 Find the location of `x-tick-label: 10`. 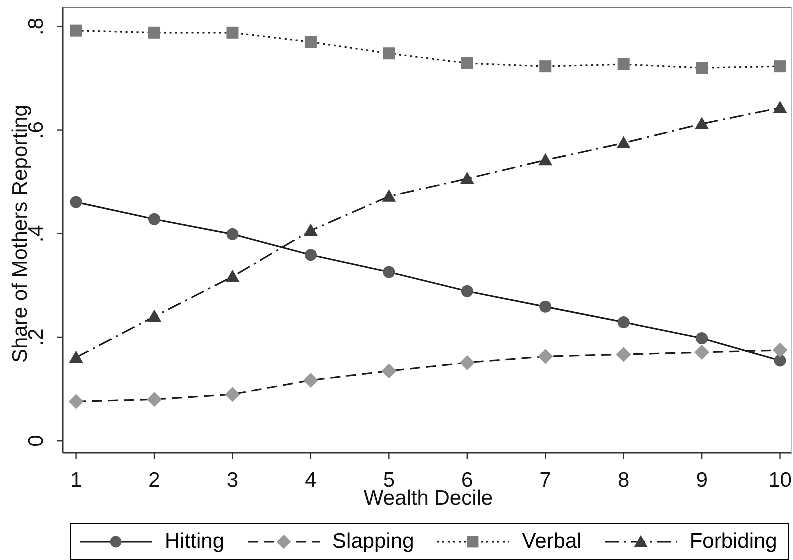

x-tick-label: 10 is located at coordinates (780, 480).